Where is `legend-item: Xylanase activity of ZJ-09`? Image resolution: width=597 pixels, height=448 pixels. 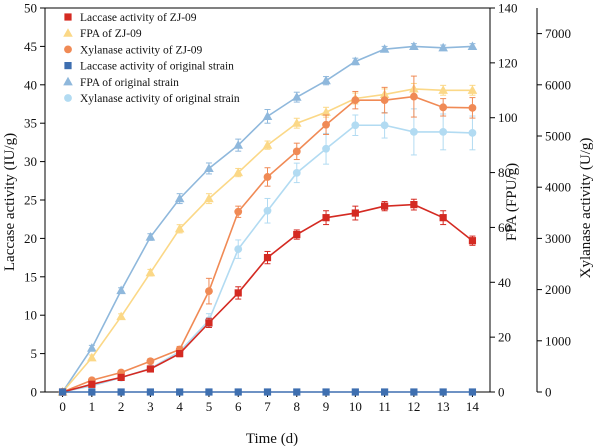
legend-item: Xylanase activity of ZJ-09 is located at coordinates (133, 50).